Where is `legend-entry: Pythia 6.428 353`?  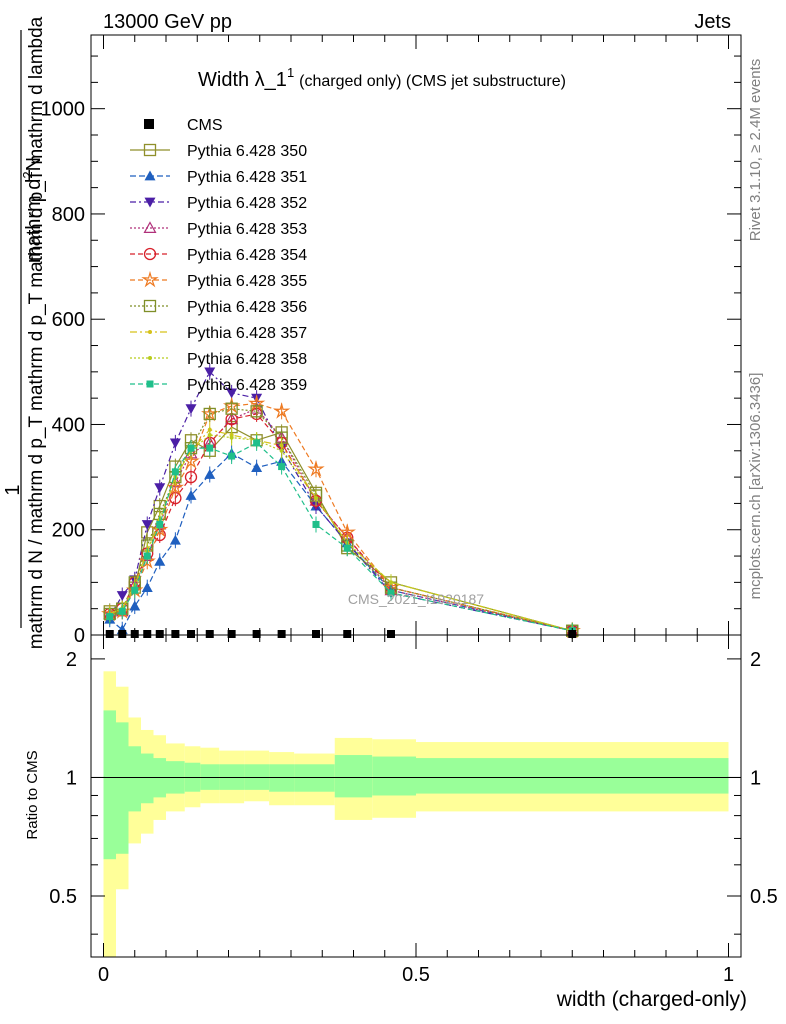 legend-entry: Pythia 6.428 353 is located at coordinates (218, 229).